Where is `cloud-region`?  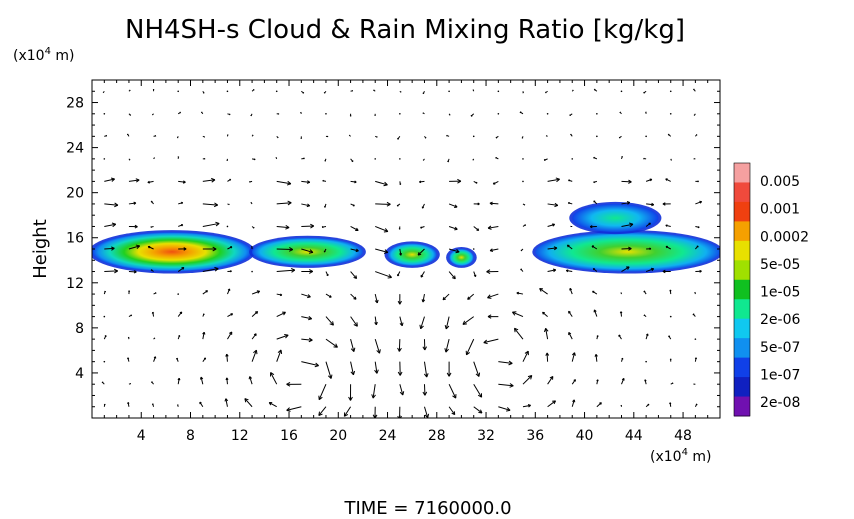
cloud-region is located at coordinates (412, 254).